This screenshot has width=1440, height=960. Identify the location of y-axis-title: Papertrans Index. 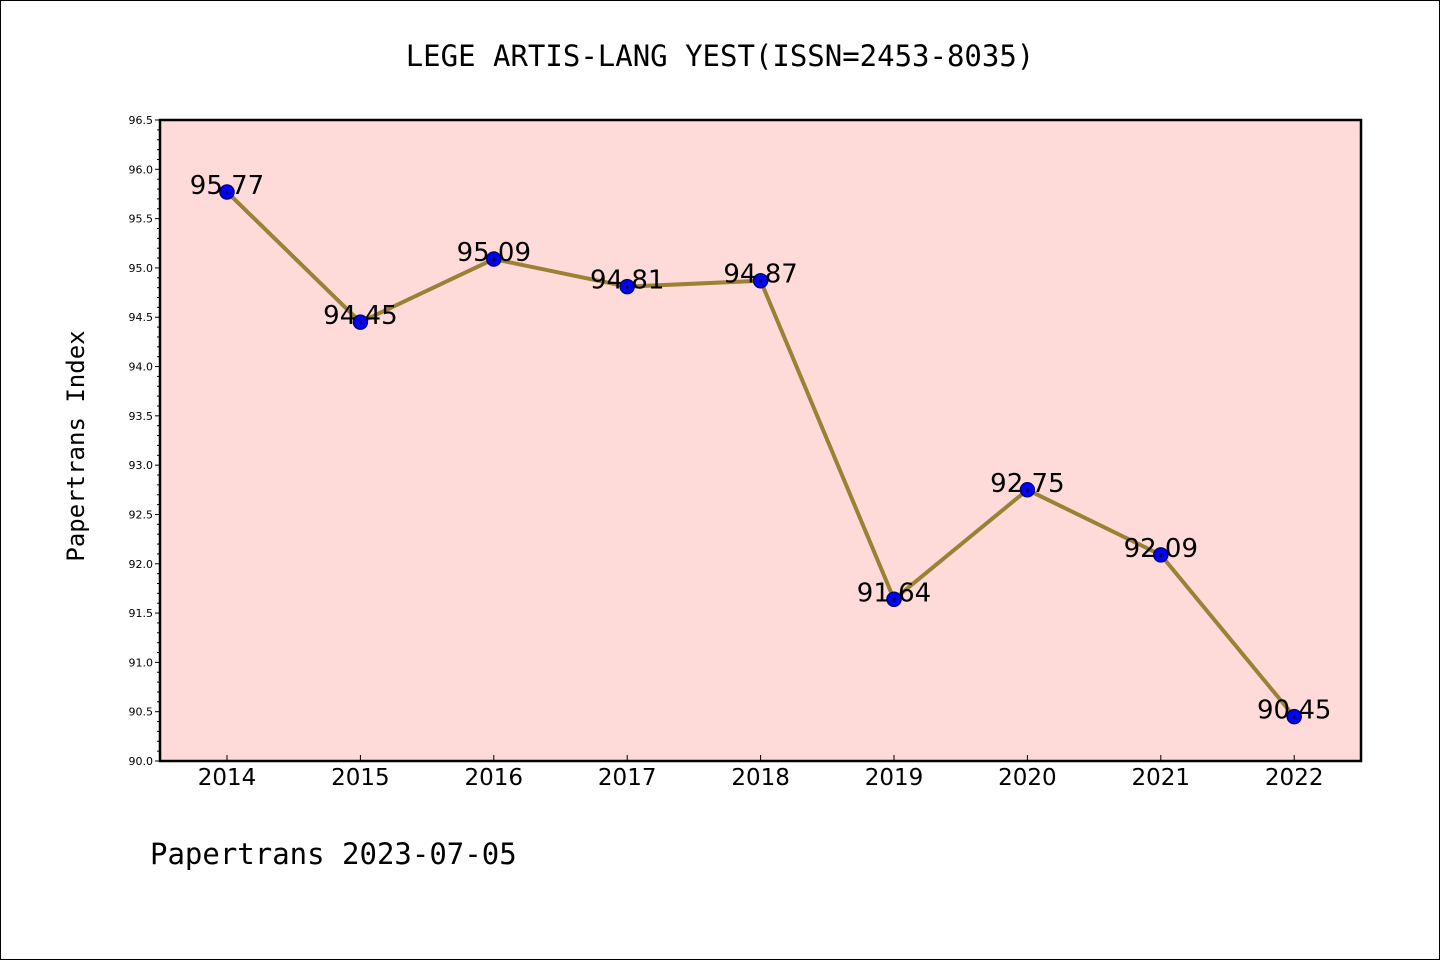
(76, 445).